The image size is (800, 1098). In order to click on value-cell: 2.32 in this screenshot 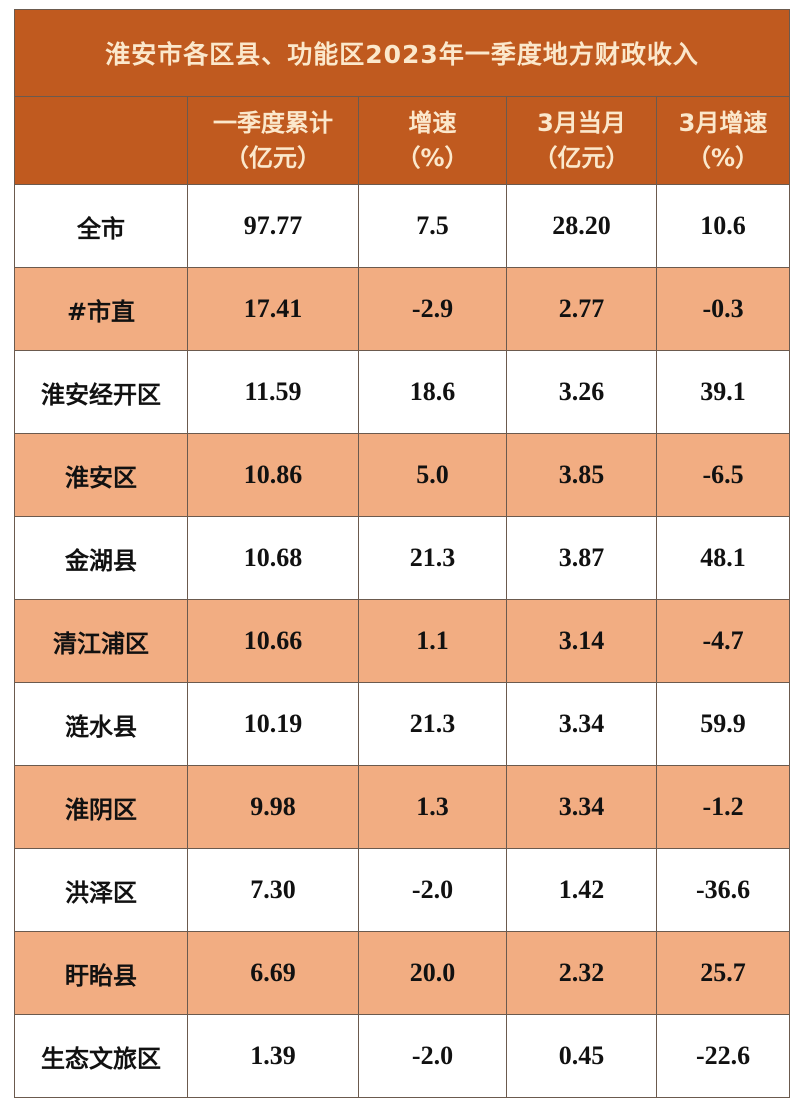, I will do `click(581, 973)`.